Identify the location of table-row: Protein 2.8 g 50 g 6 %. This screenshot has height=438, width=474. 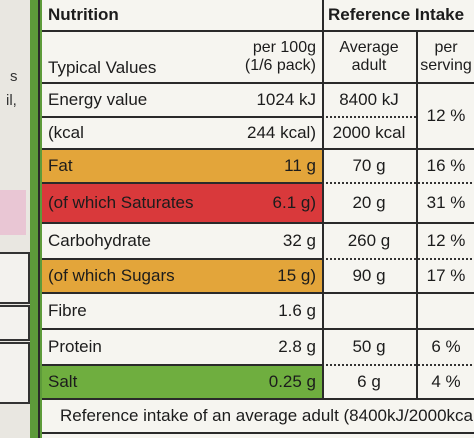
(257, 347).